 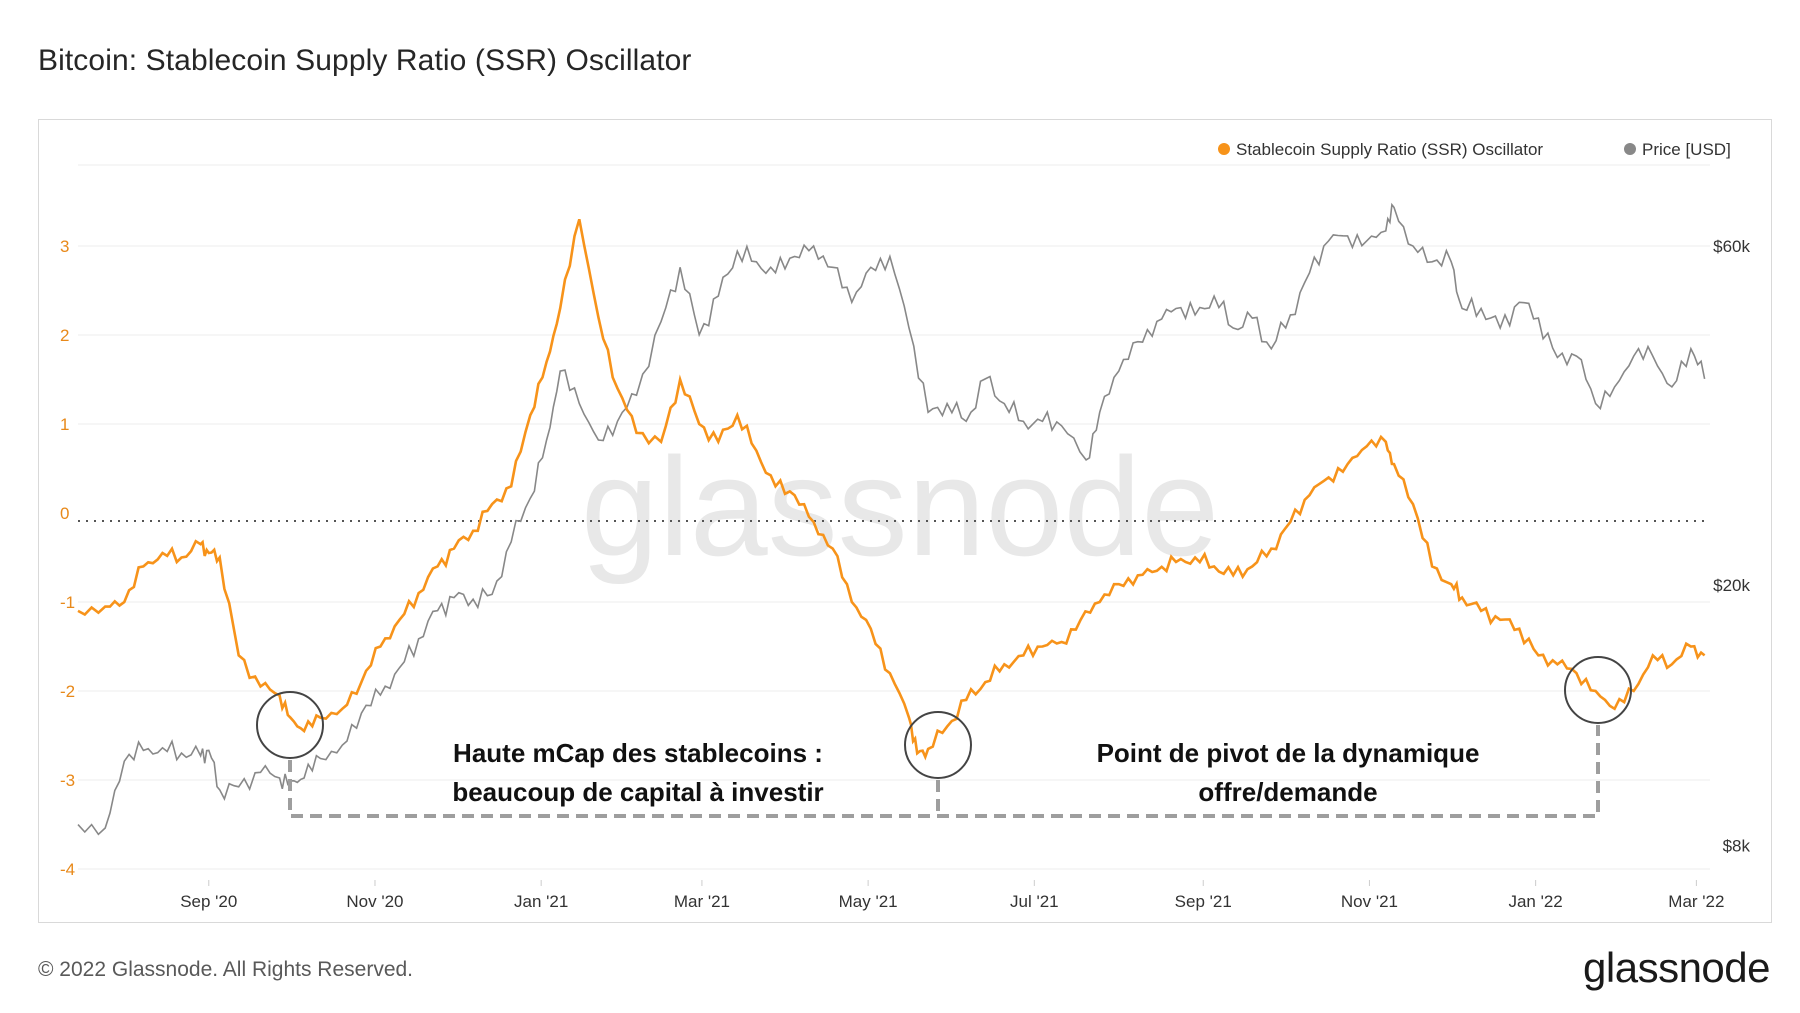 I want to click on right-axis: $60k $20k $8k, so click(x=1731, y=546).